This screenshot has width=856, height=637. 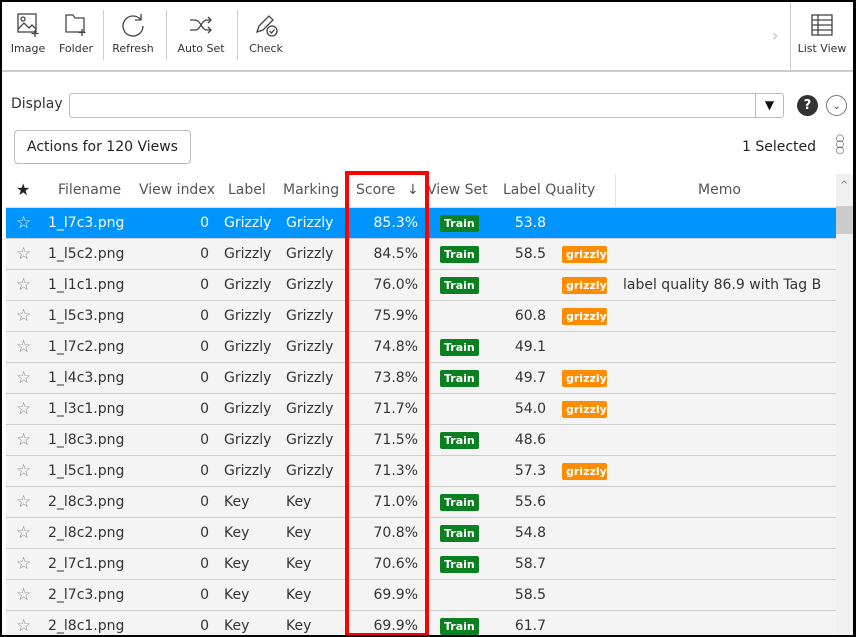 What do you see at coordinates (722, 285) in the screenshot?
I see `memo: label quality 86.9 with Tag B` at bounding box center [722, 285].